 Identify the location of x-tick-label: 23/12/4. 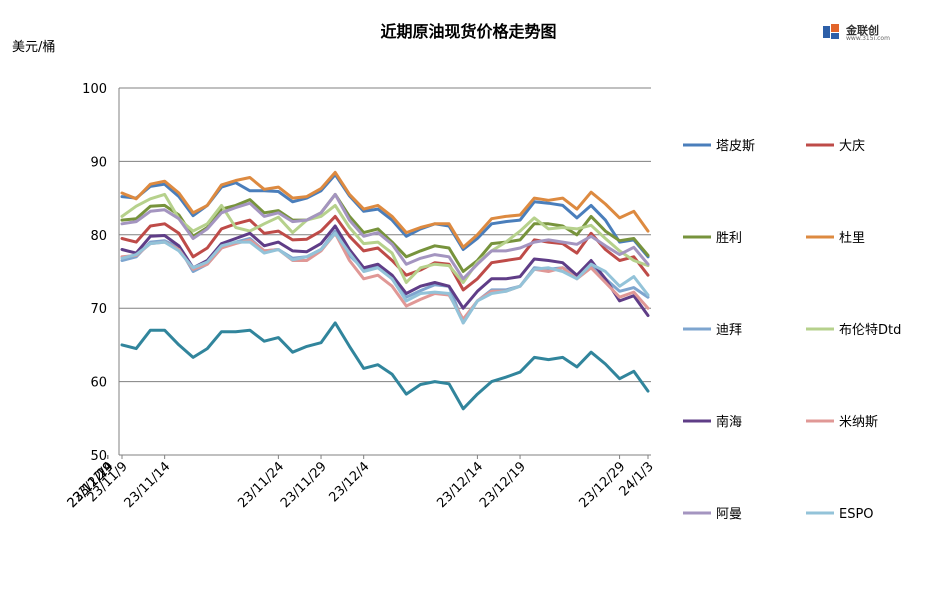
(349, 482).